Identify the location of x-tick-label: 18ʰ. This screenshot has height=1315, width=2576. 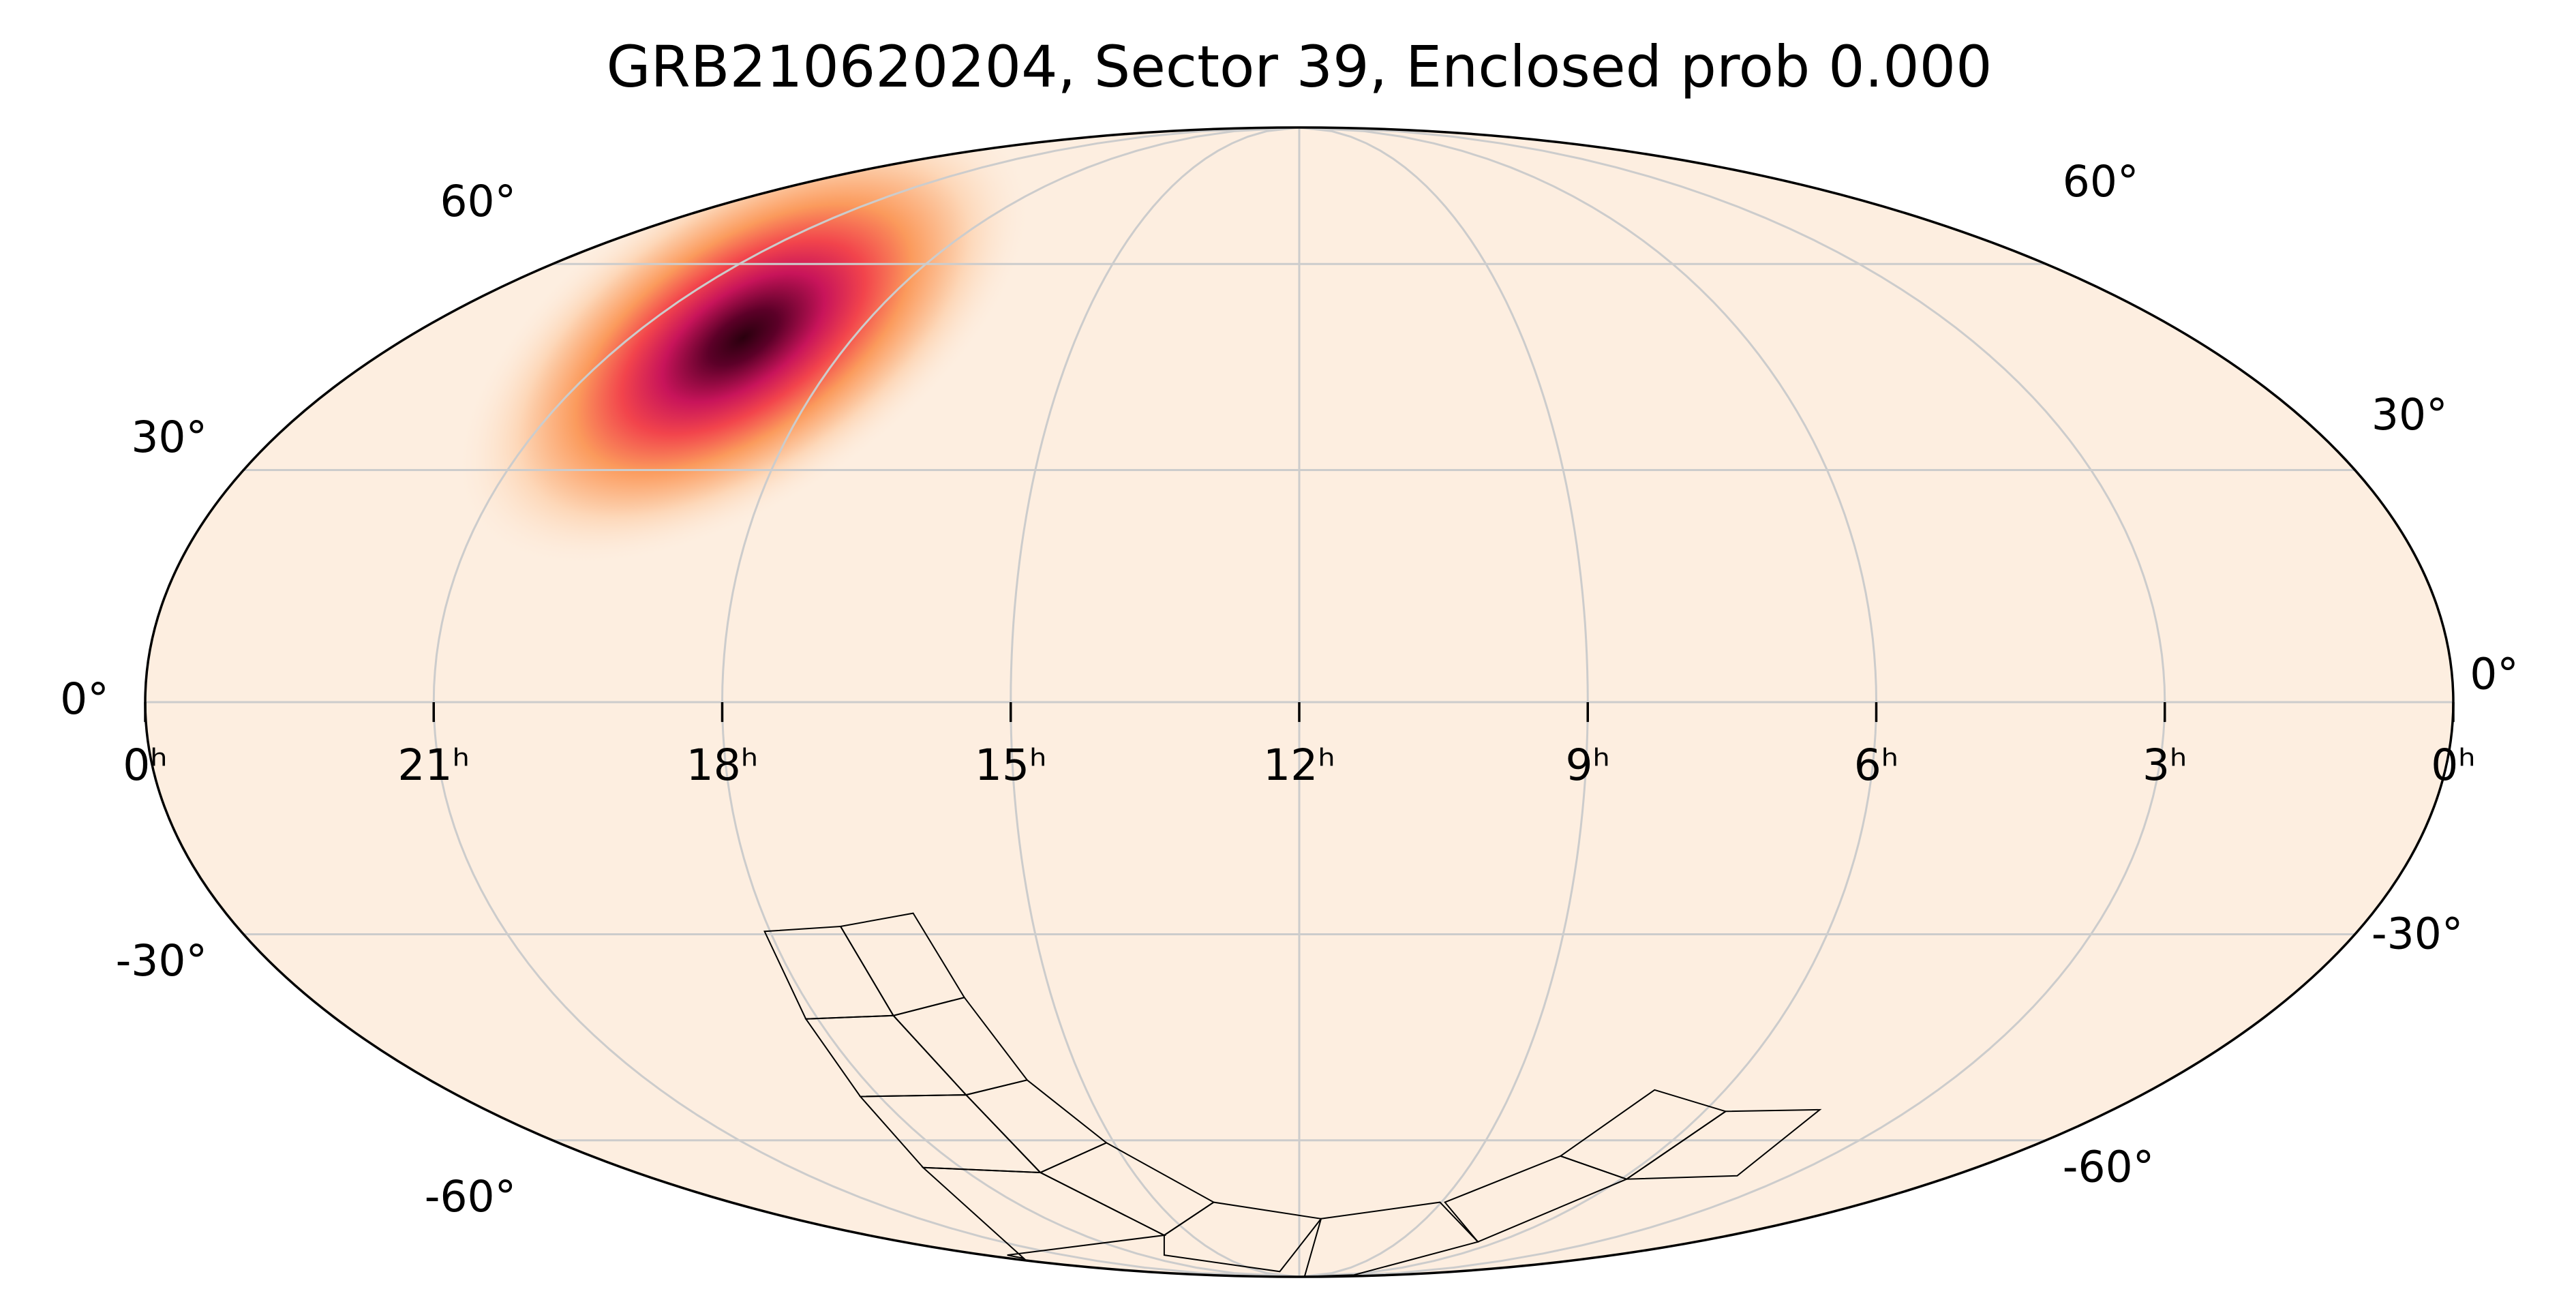
(723, 765).